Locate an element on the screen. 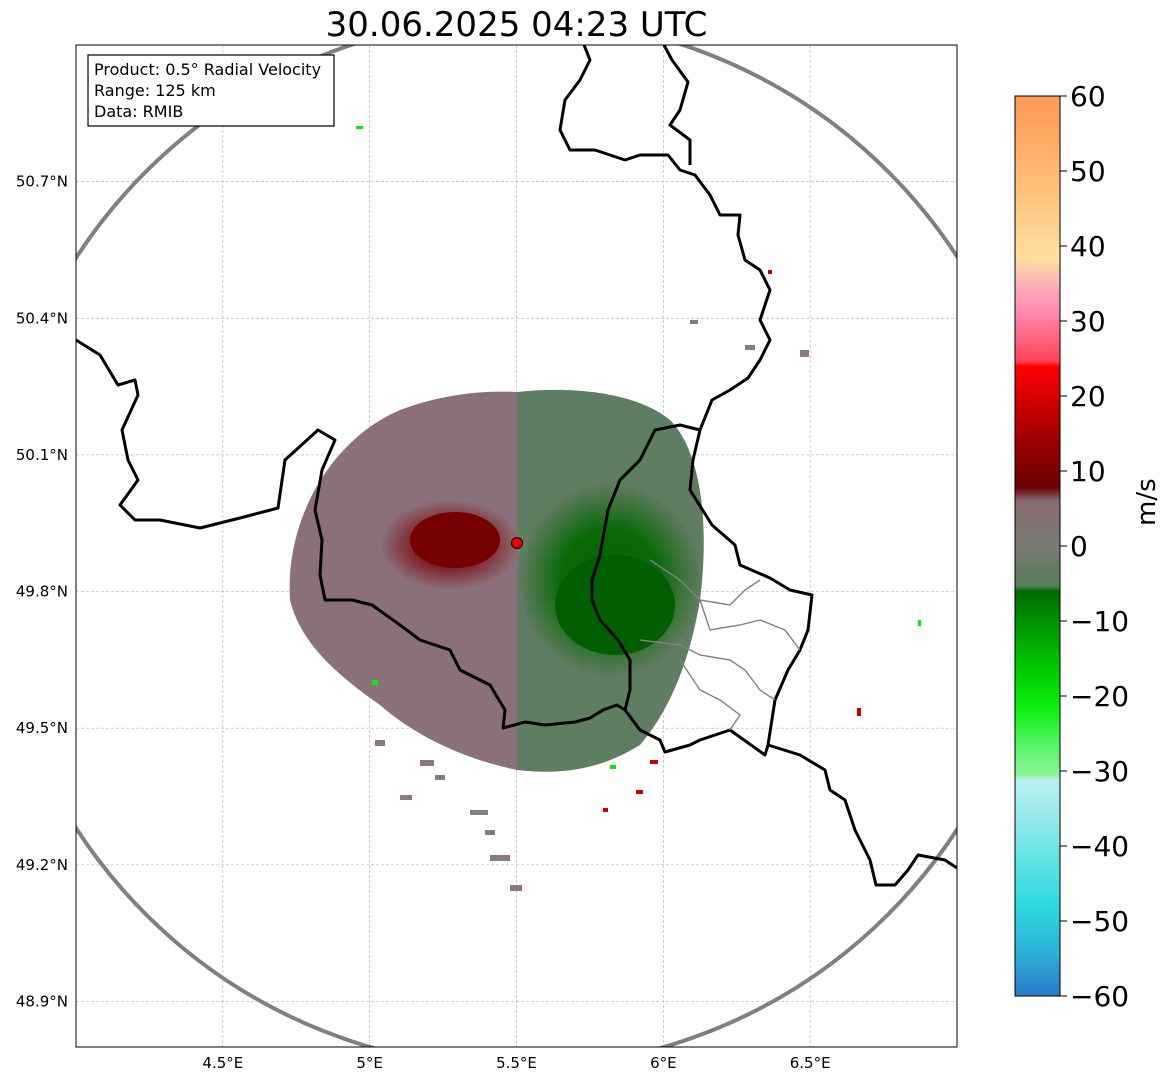 The image size is (1171, 1081). longitude-labels: 4.5°E 5°E 5.5°E 6°E 6.5°E is located at coordinates (516, 1063).